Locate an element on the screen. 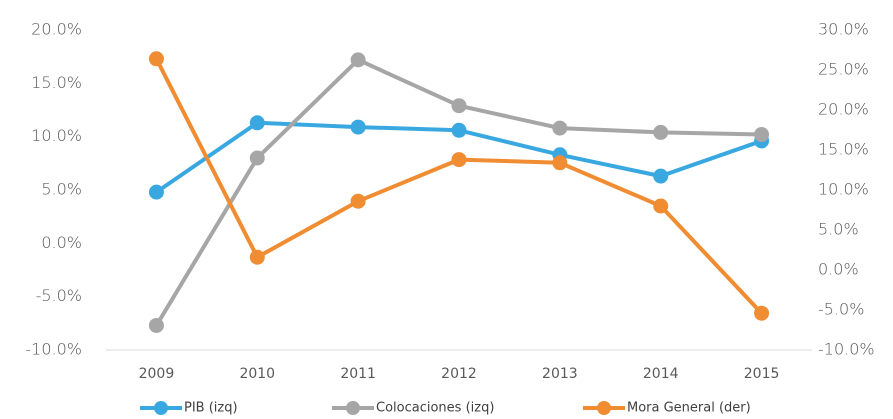 The height and width of the screenshot is (419, 893). y2-tick-label: 10.0% is located at coordinates (843, 189).